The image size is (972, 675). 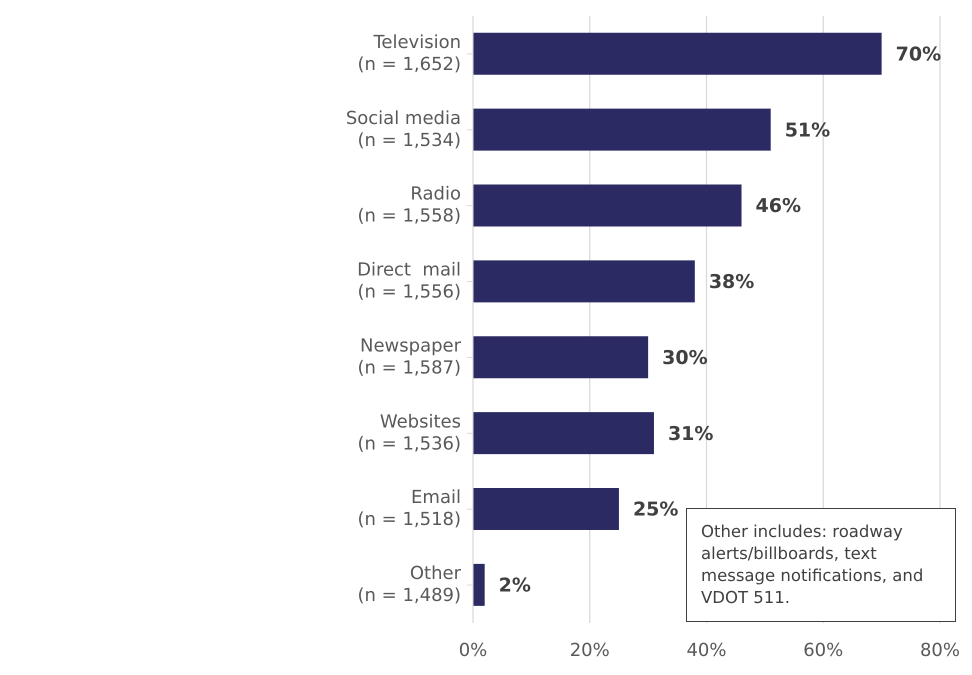 I want to click on y-tick-label: Social media (n = 1,534), so click(x=403, y=129).